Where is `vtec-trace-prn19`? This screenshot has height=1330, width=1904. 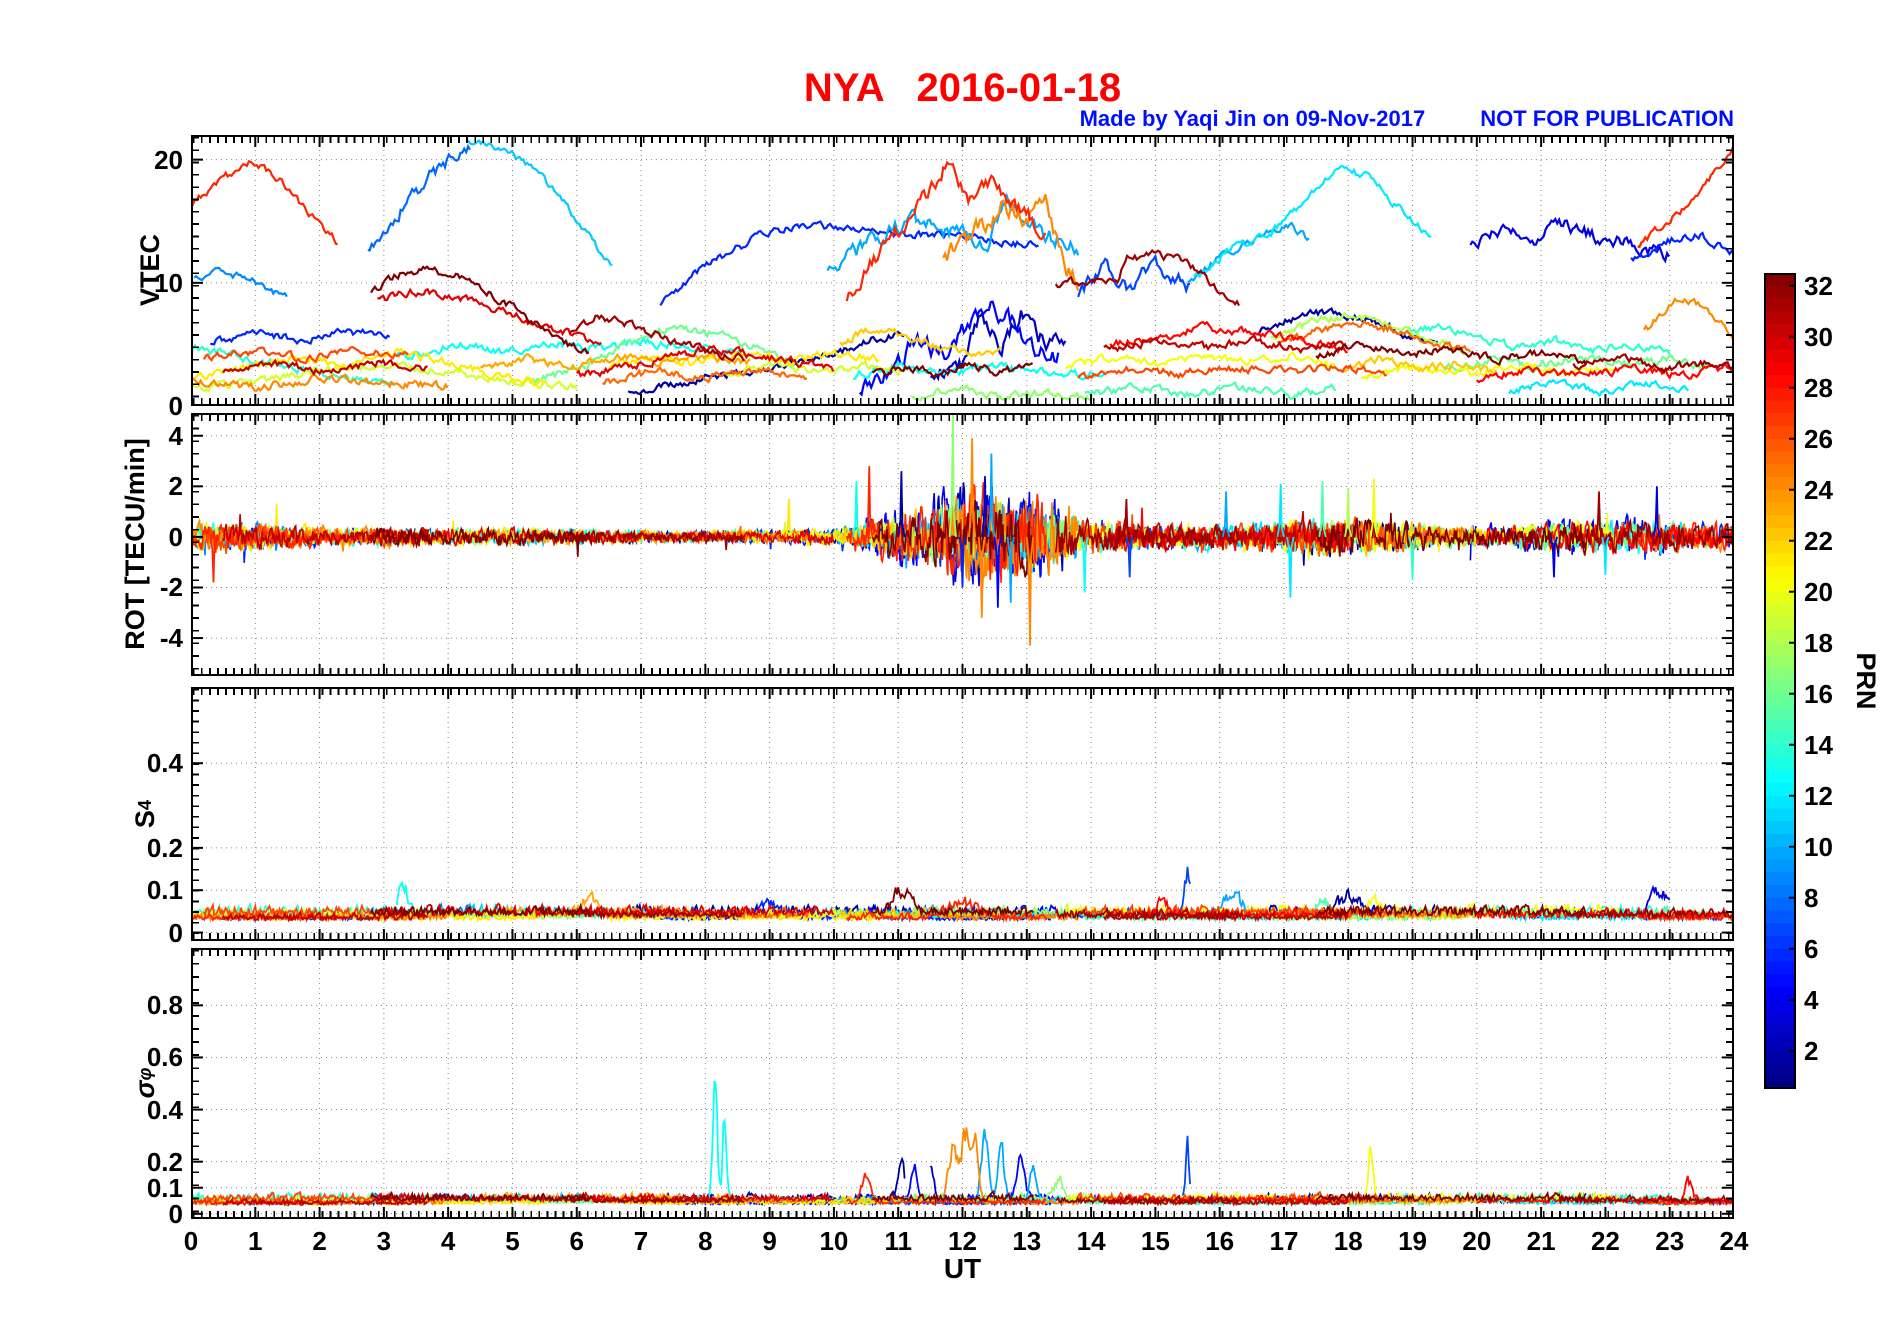
vtec-trace-prn19 is located at coordinates (814, 368).